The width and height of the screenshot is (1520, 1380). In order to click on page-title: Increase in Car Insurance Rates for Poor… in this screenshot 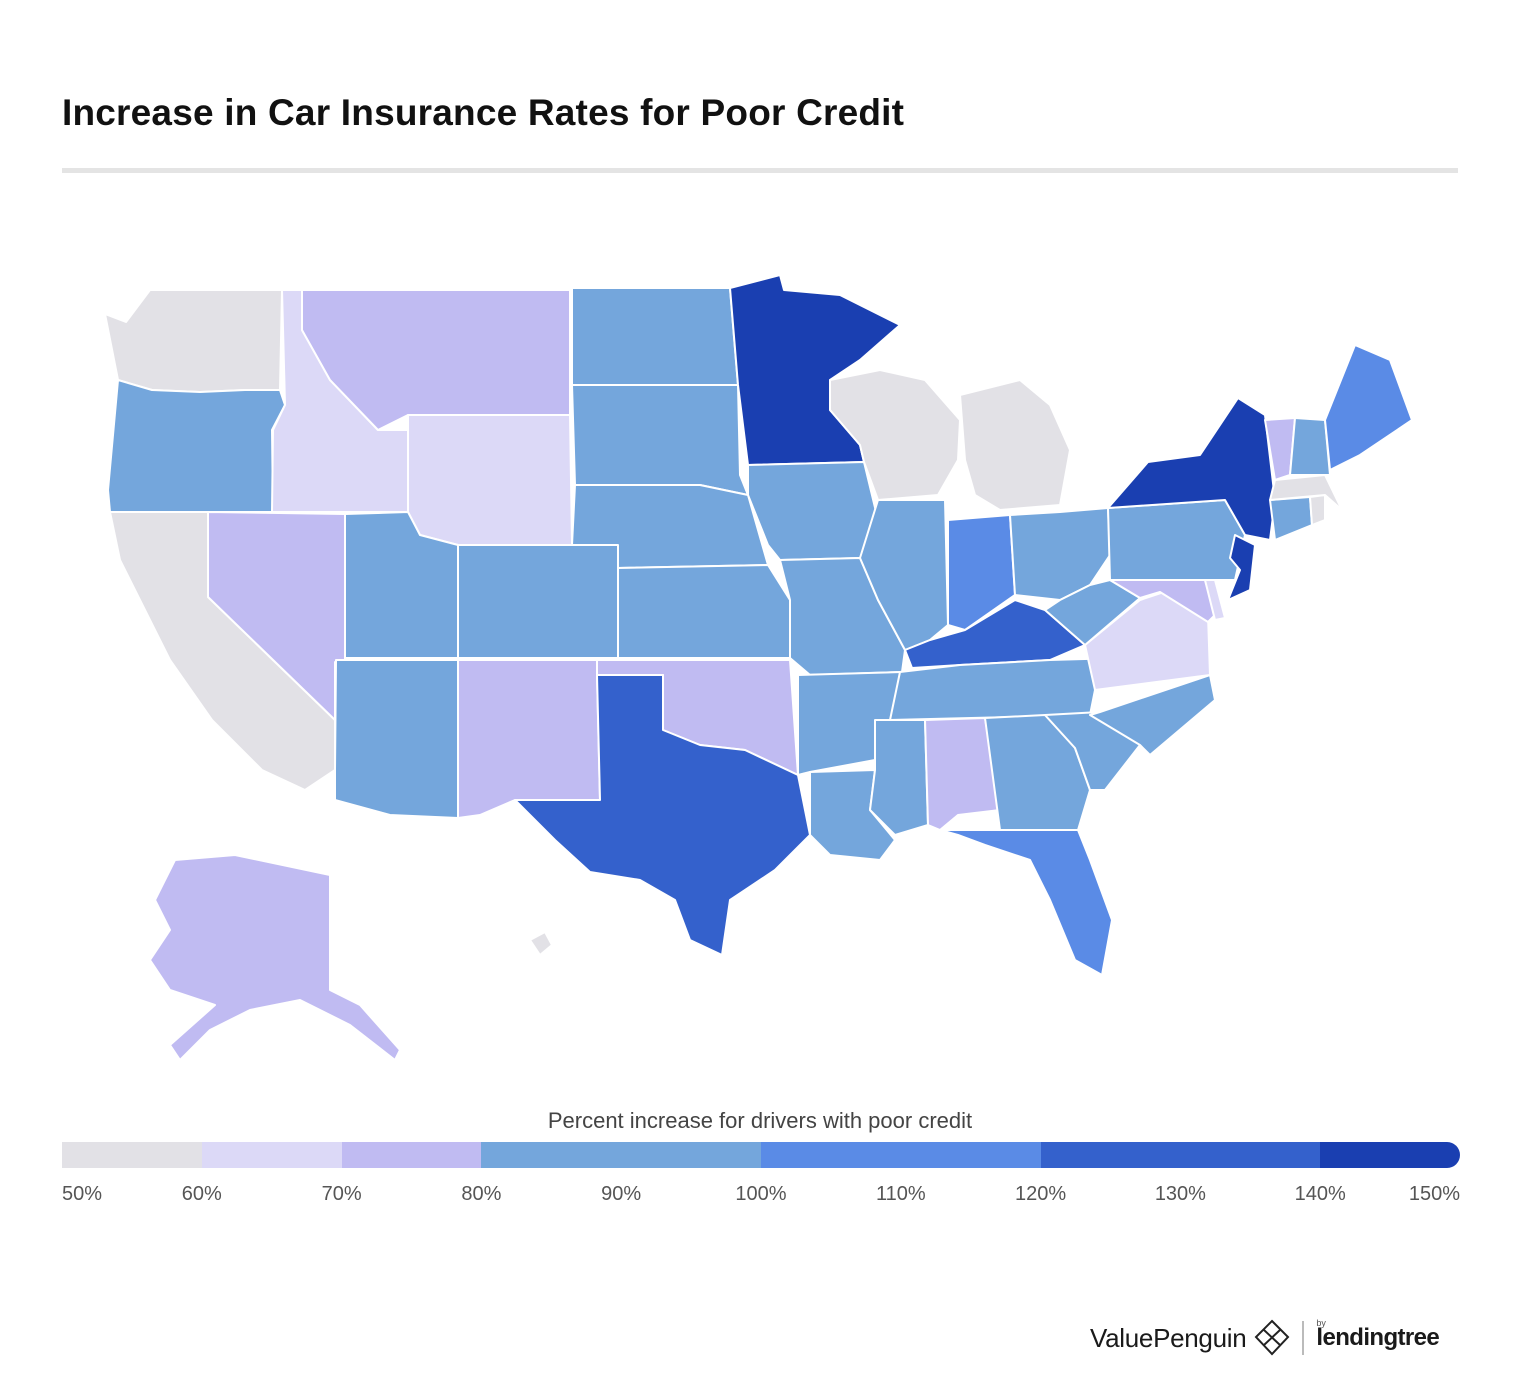, I will do `click(483, 112)`.